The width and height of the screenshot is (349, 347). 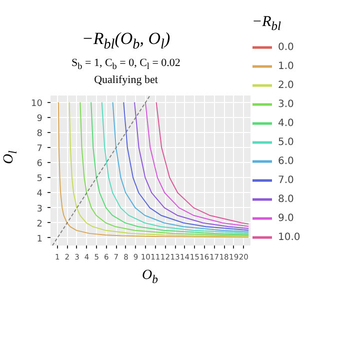 I want to click on y-tick-label: 3, so click(x=39, y=209).